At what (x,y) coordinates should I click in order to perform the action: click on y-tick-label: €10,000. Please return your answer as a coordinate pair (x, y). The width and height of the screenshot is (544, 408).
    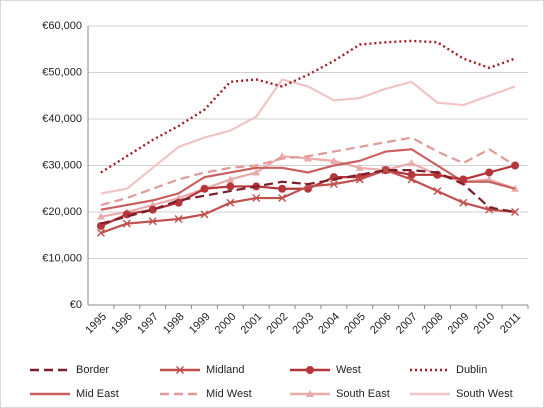
    Looking at the image, I should click on (62, 258).